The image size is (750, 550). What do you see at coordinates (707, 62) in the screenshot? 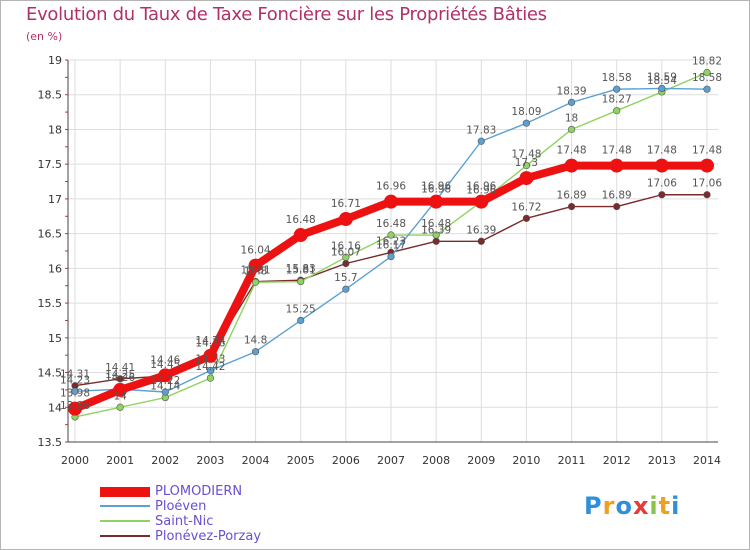
I see `data-label: 18.82` at bounding box center [707, 62].